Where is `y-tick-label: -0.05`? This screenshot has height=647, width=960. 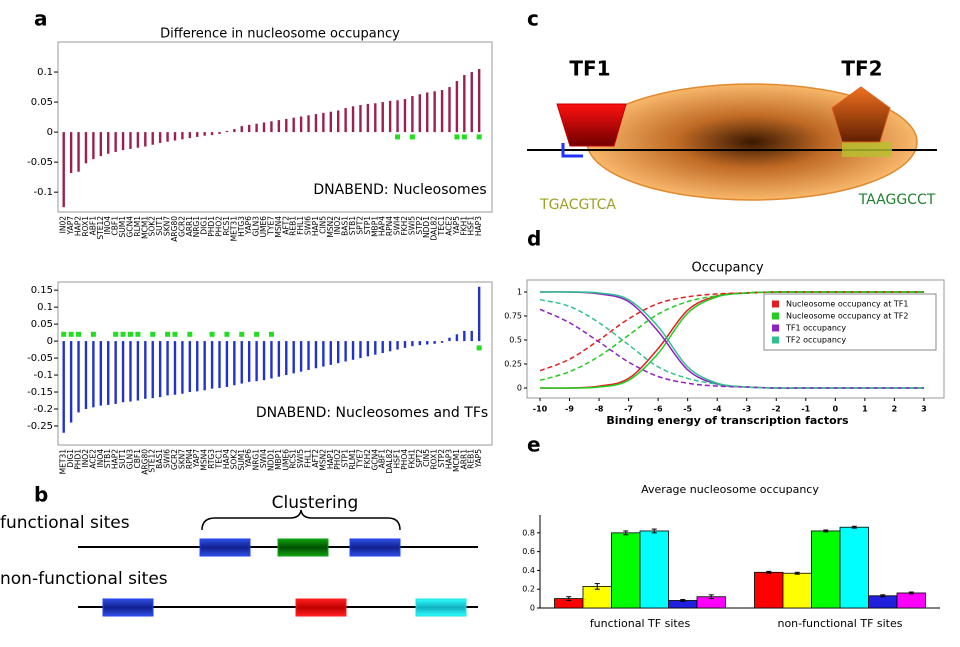
y-tick-label: -0.05 is located at coordinates (40, 358).